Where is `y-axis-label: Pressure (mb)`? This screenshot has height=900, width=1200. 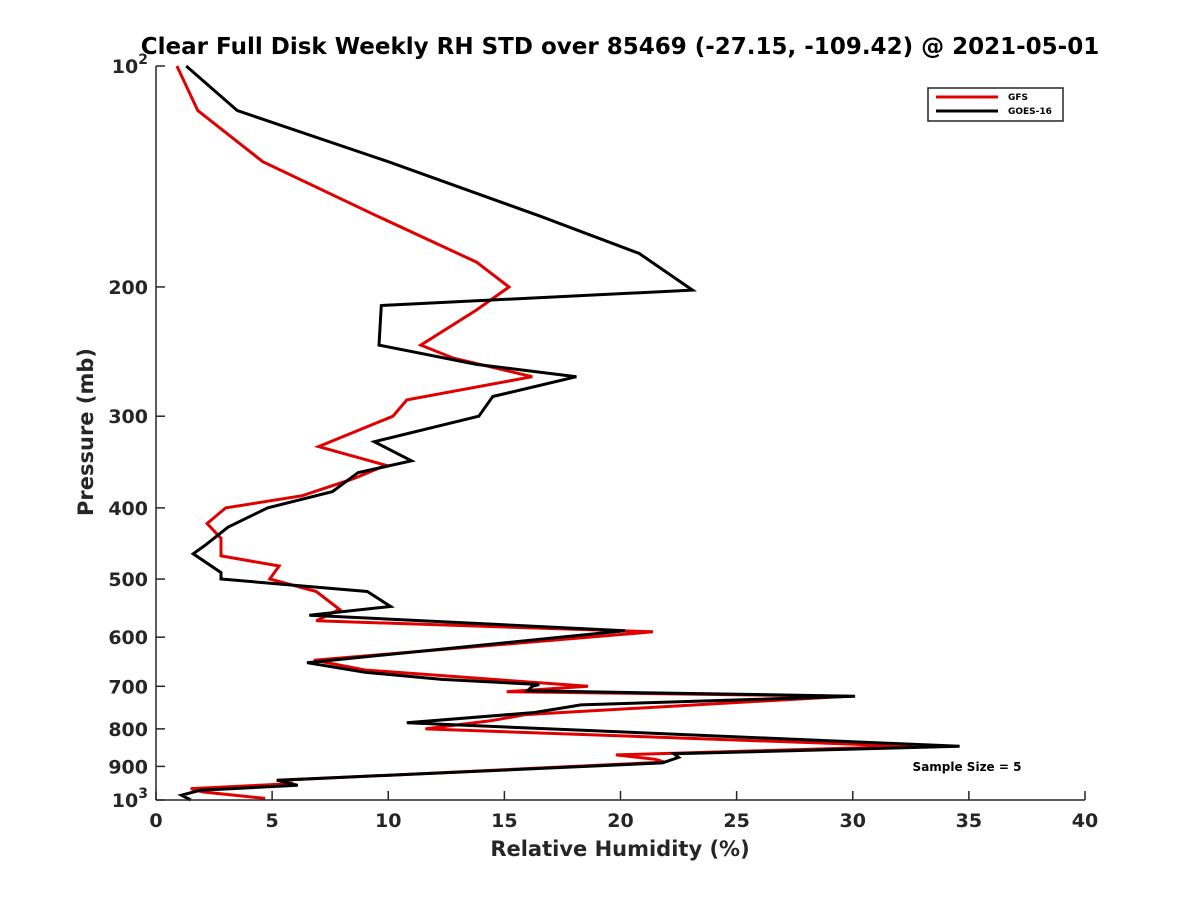 y-axis-label: Pressure (mb) is located at coordinates (86, 432).